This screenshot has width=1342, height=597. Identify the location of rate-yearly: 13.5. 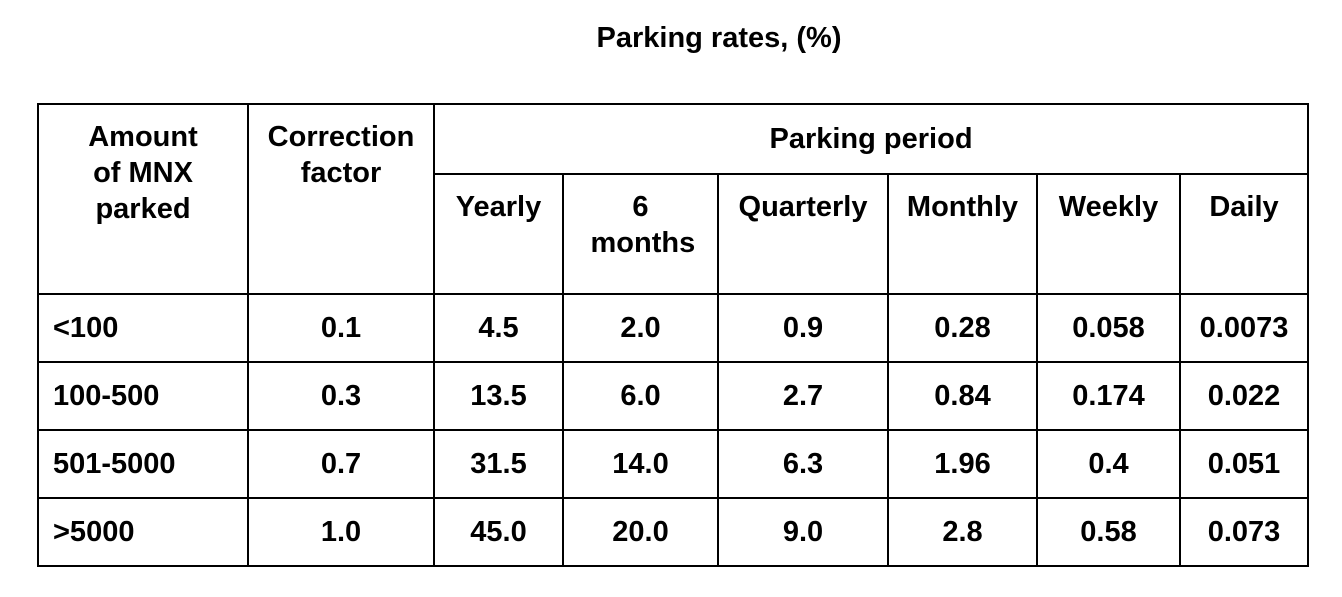
(498, 396).